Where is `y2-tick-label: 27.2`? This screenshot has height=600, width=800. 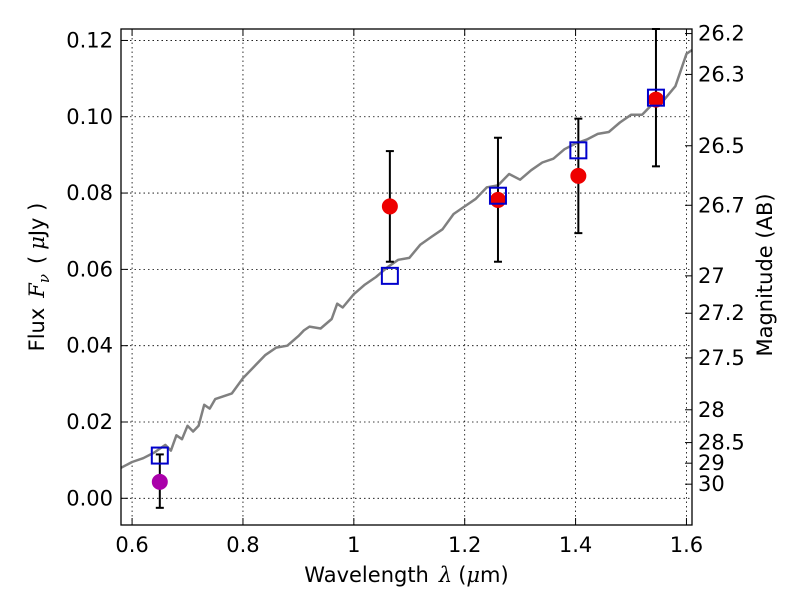
y2-tick-label: 27.2 is located at coordinates (721, 313).